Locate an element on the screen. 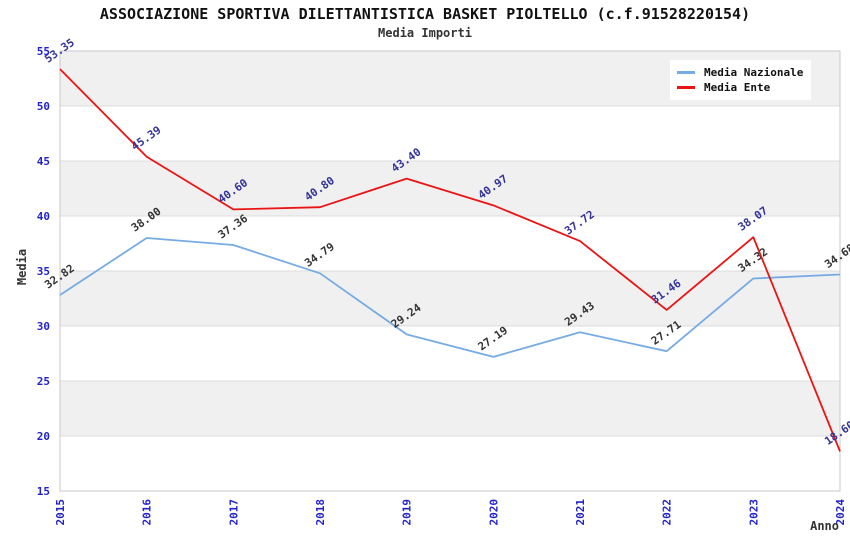 The height and width of the screenshot is (550, 850). x-tick-label: 2023 is located at coordinates (753, 512).